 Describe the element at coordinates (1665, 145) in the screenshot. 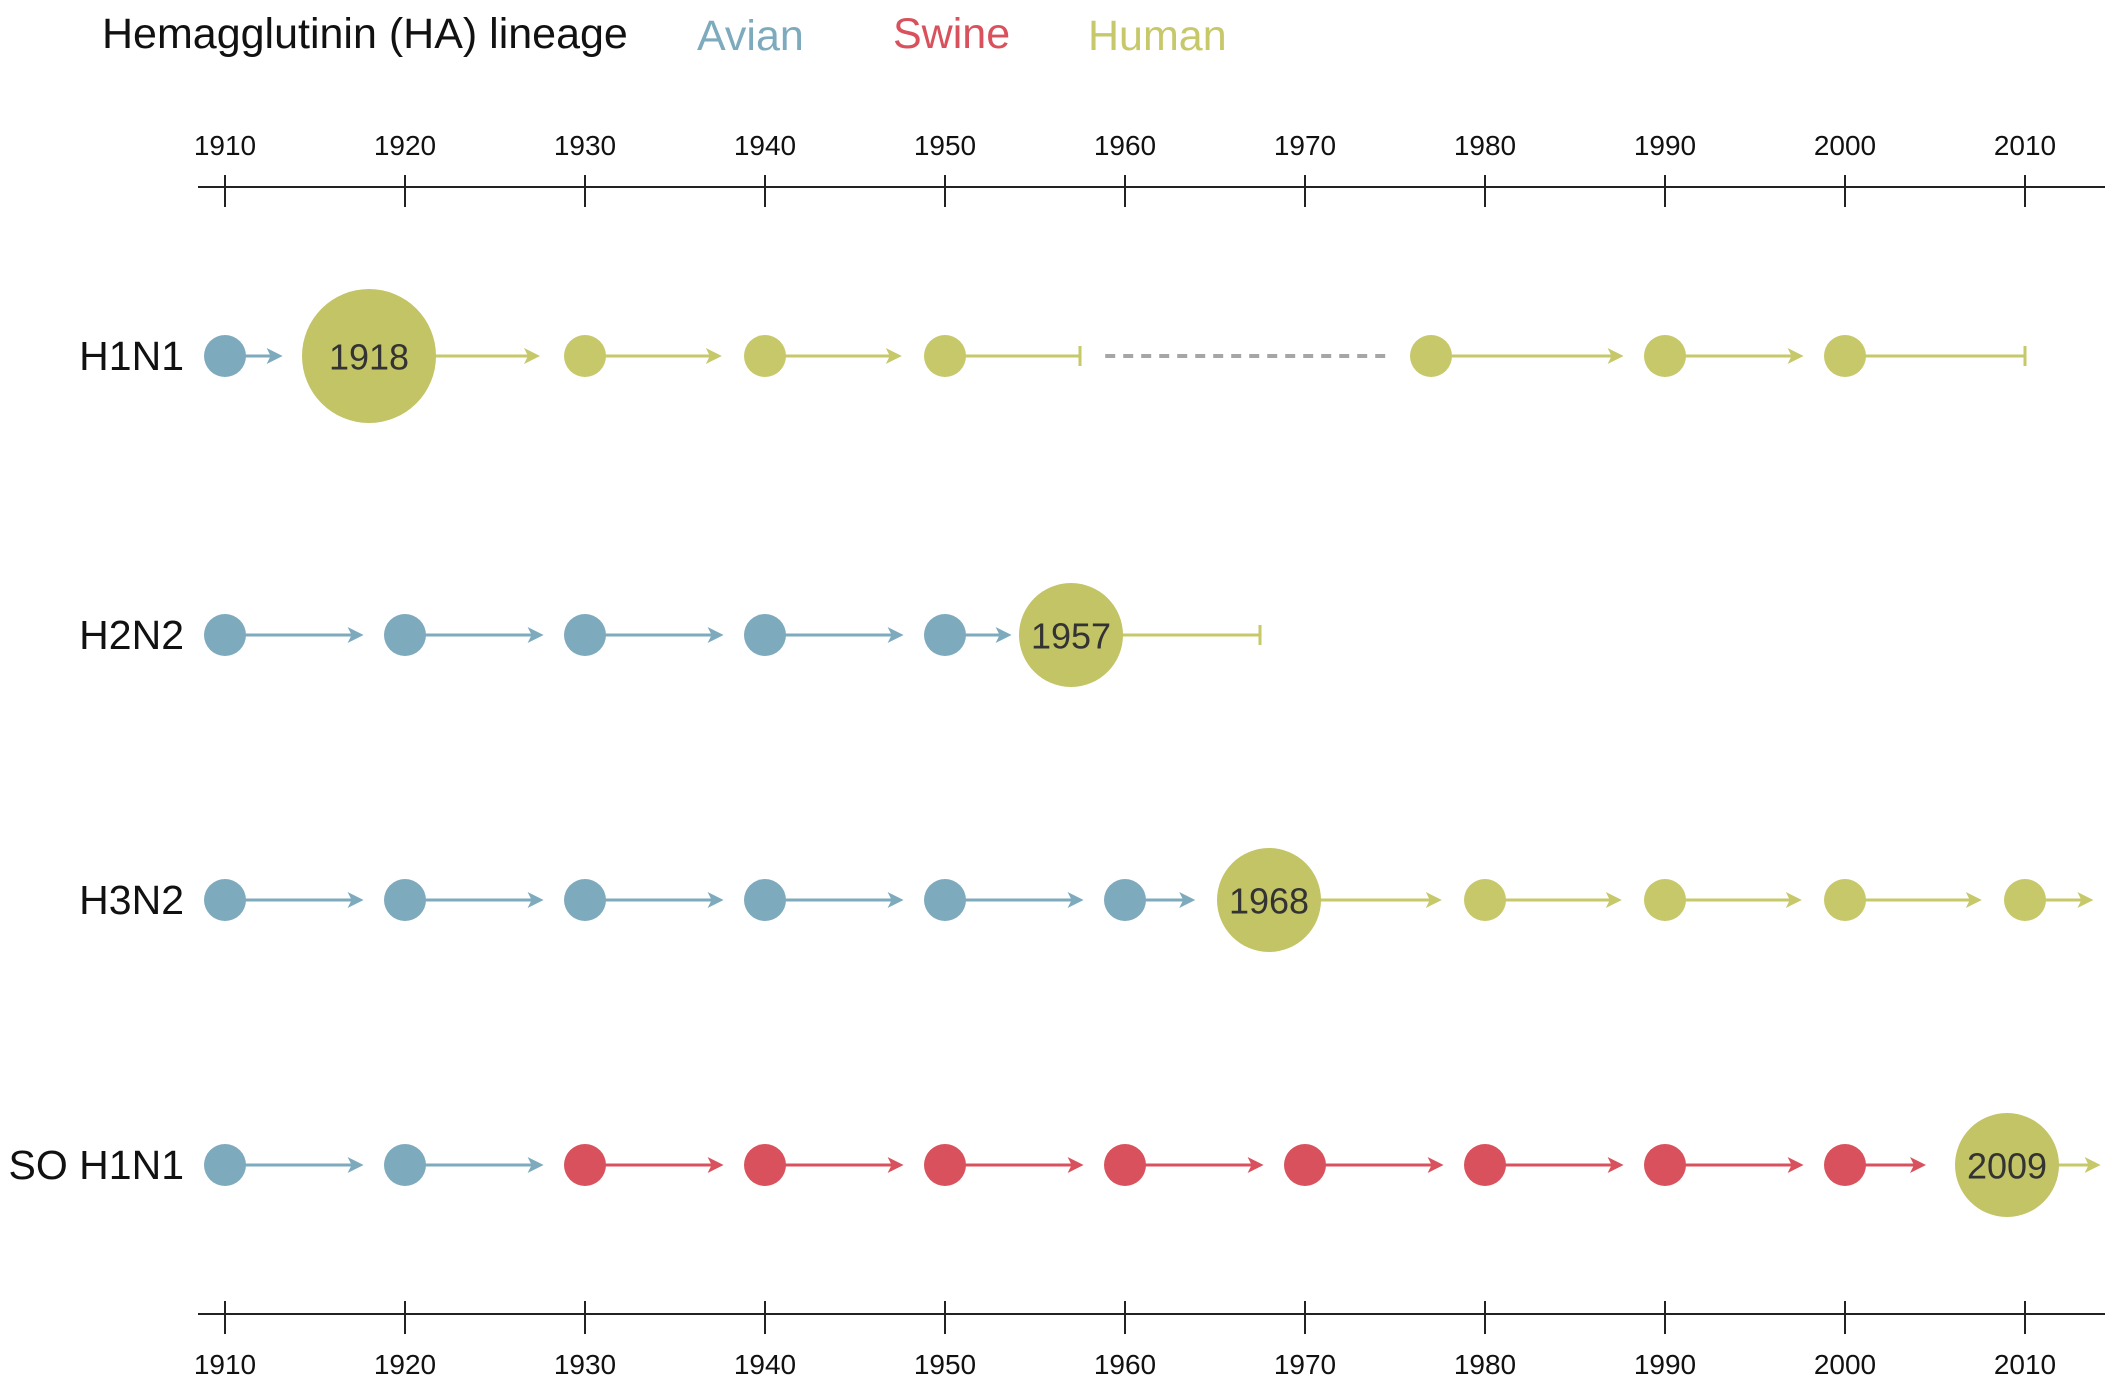

I see `top-tick-label: 1990` at that location.